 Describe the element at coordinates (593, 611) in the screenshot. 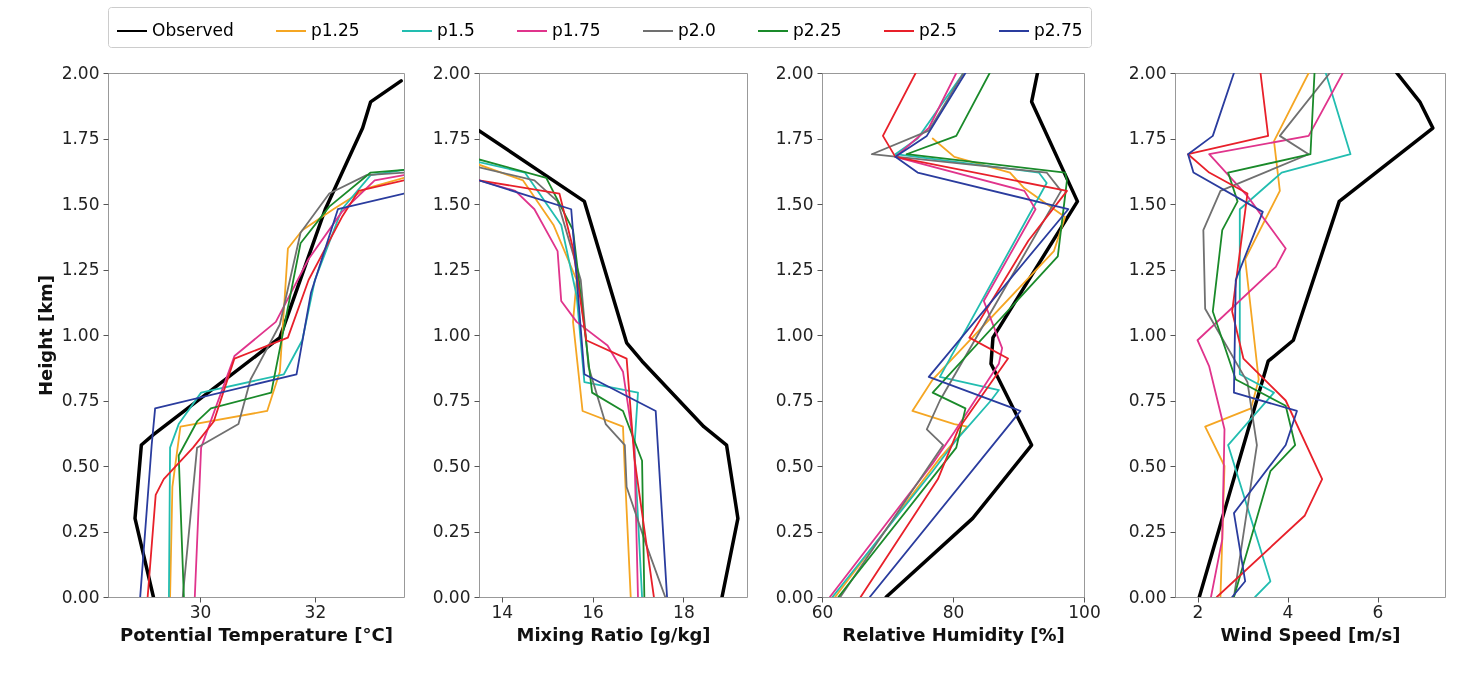

I see `x-tick-label: 16` at that location.